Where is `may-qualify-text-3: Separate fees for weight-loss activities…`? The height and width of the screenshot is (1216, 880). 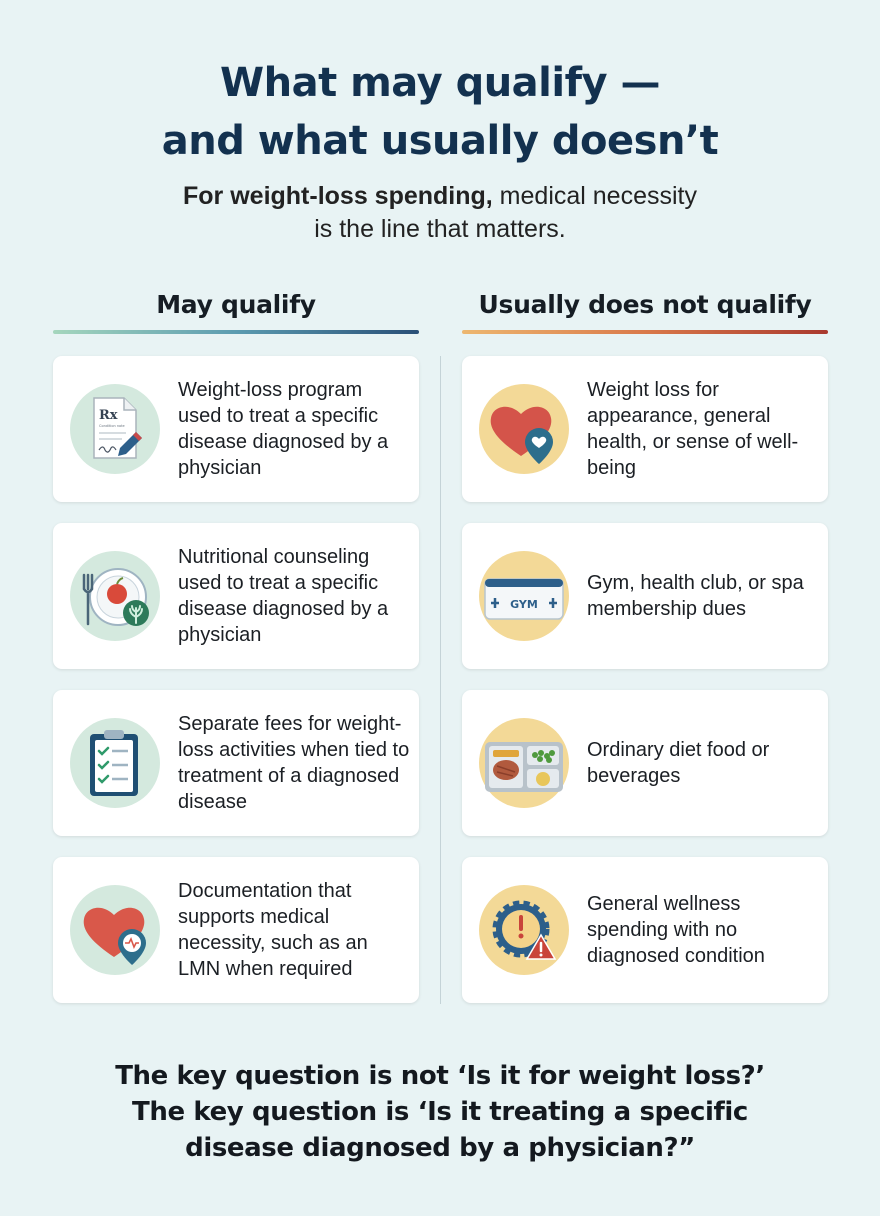 may-qualify-text-3: Separate fees for weight-loss activities… is located at coordinates (294, 763).